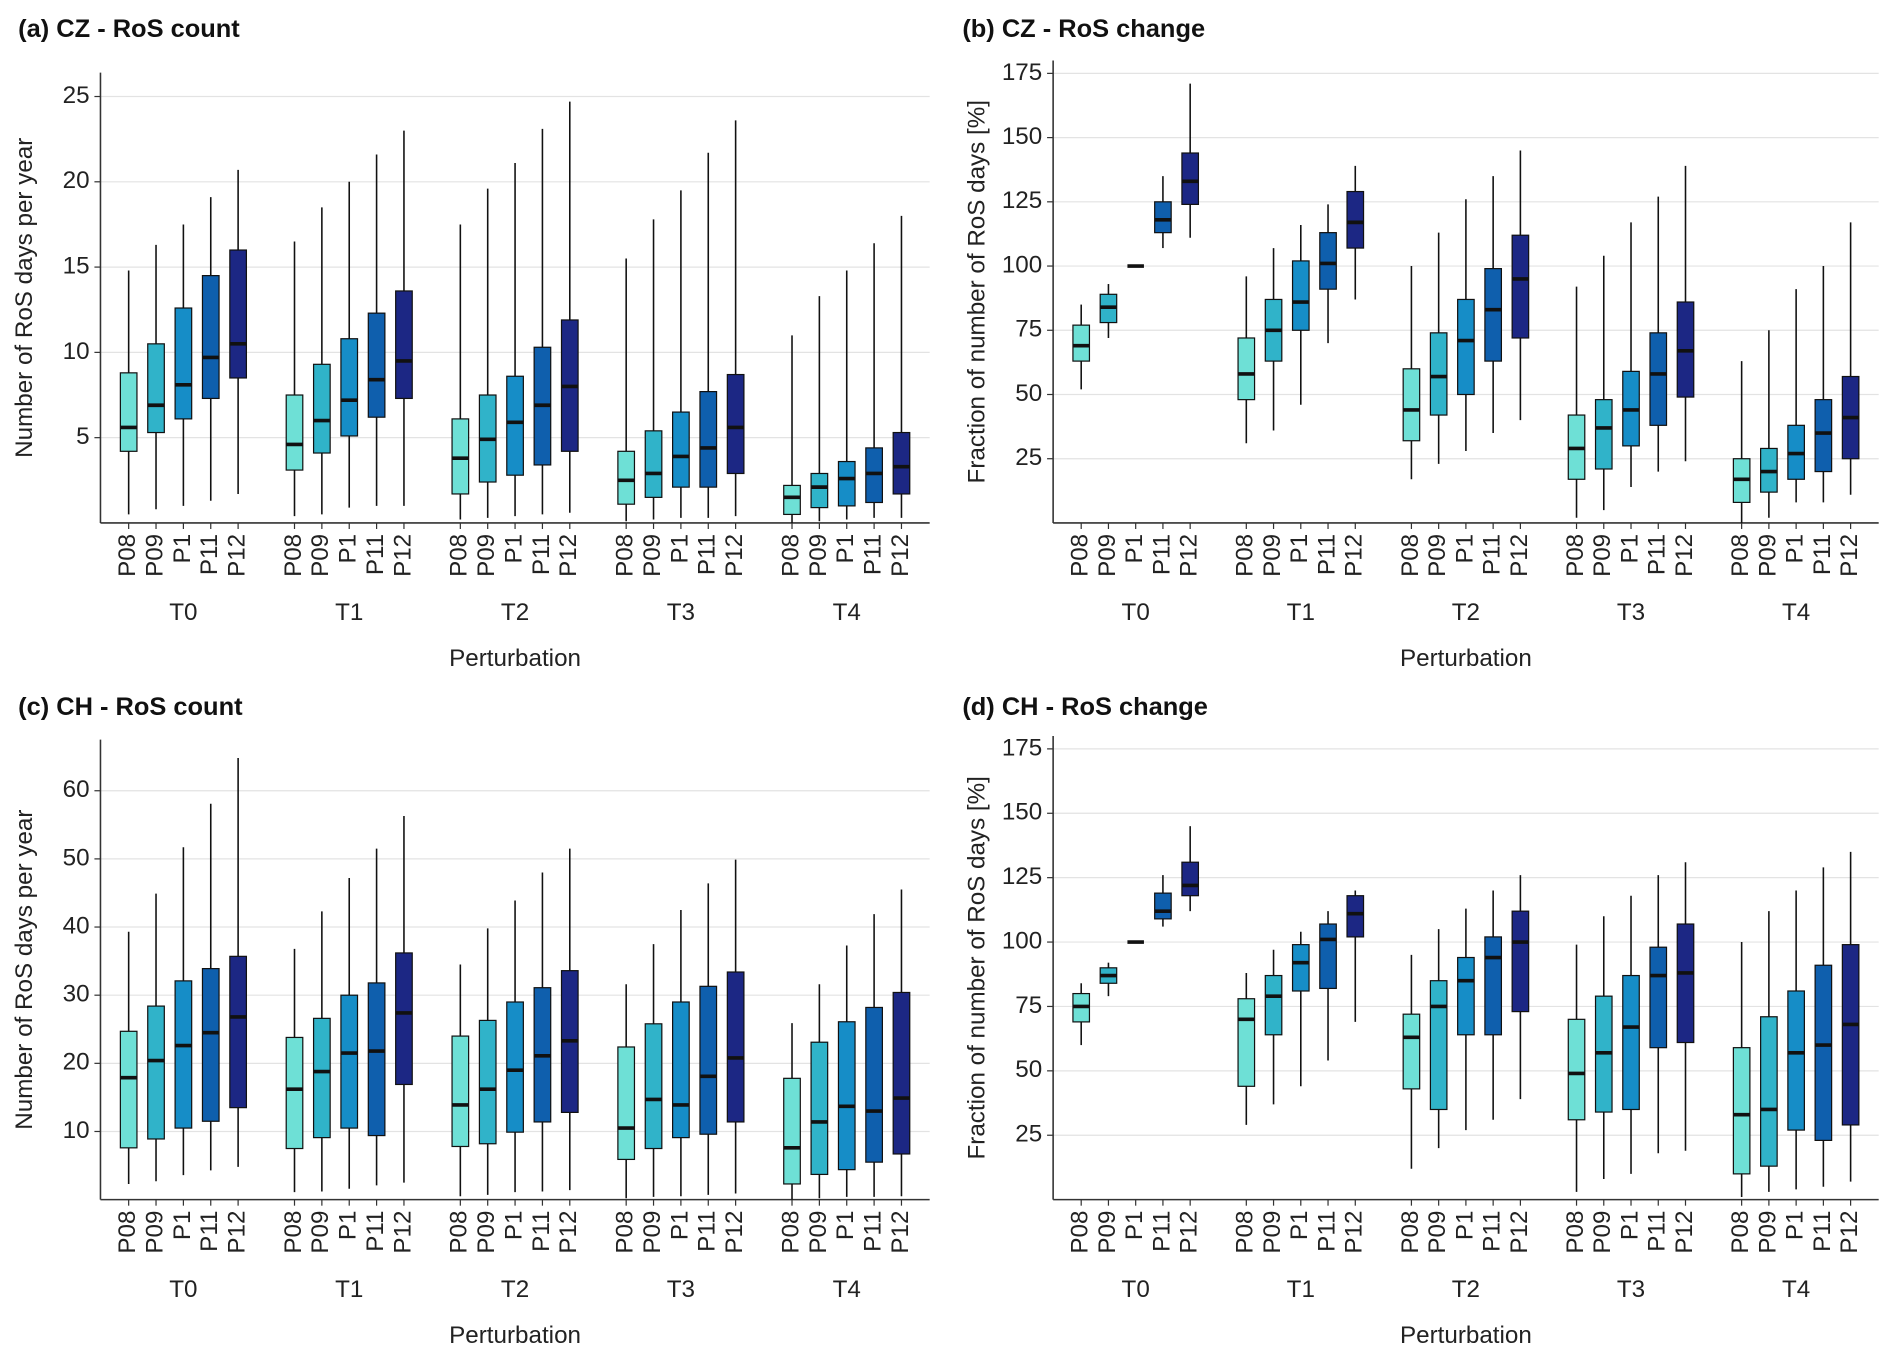 This screenshot has height=1357, width=1892. I want to click on y-tick-label: 40, so click(76, 925).